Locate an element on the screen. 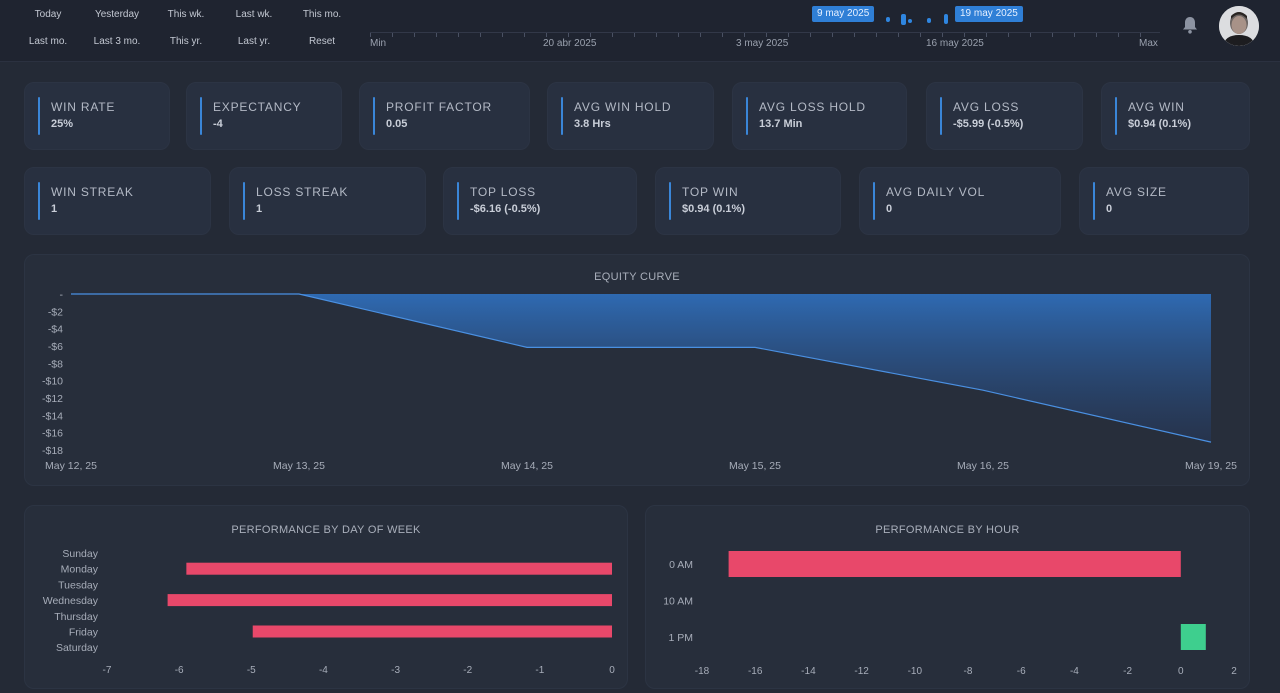 This screenshot has height=693, width=1280. x-tick-label: May 15, 25 is located at coordinates (755, 466).